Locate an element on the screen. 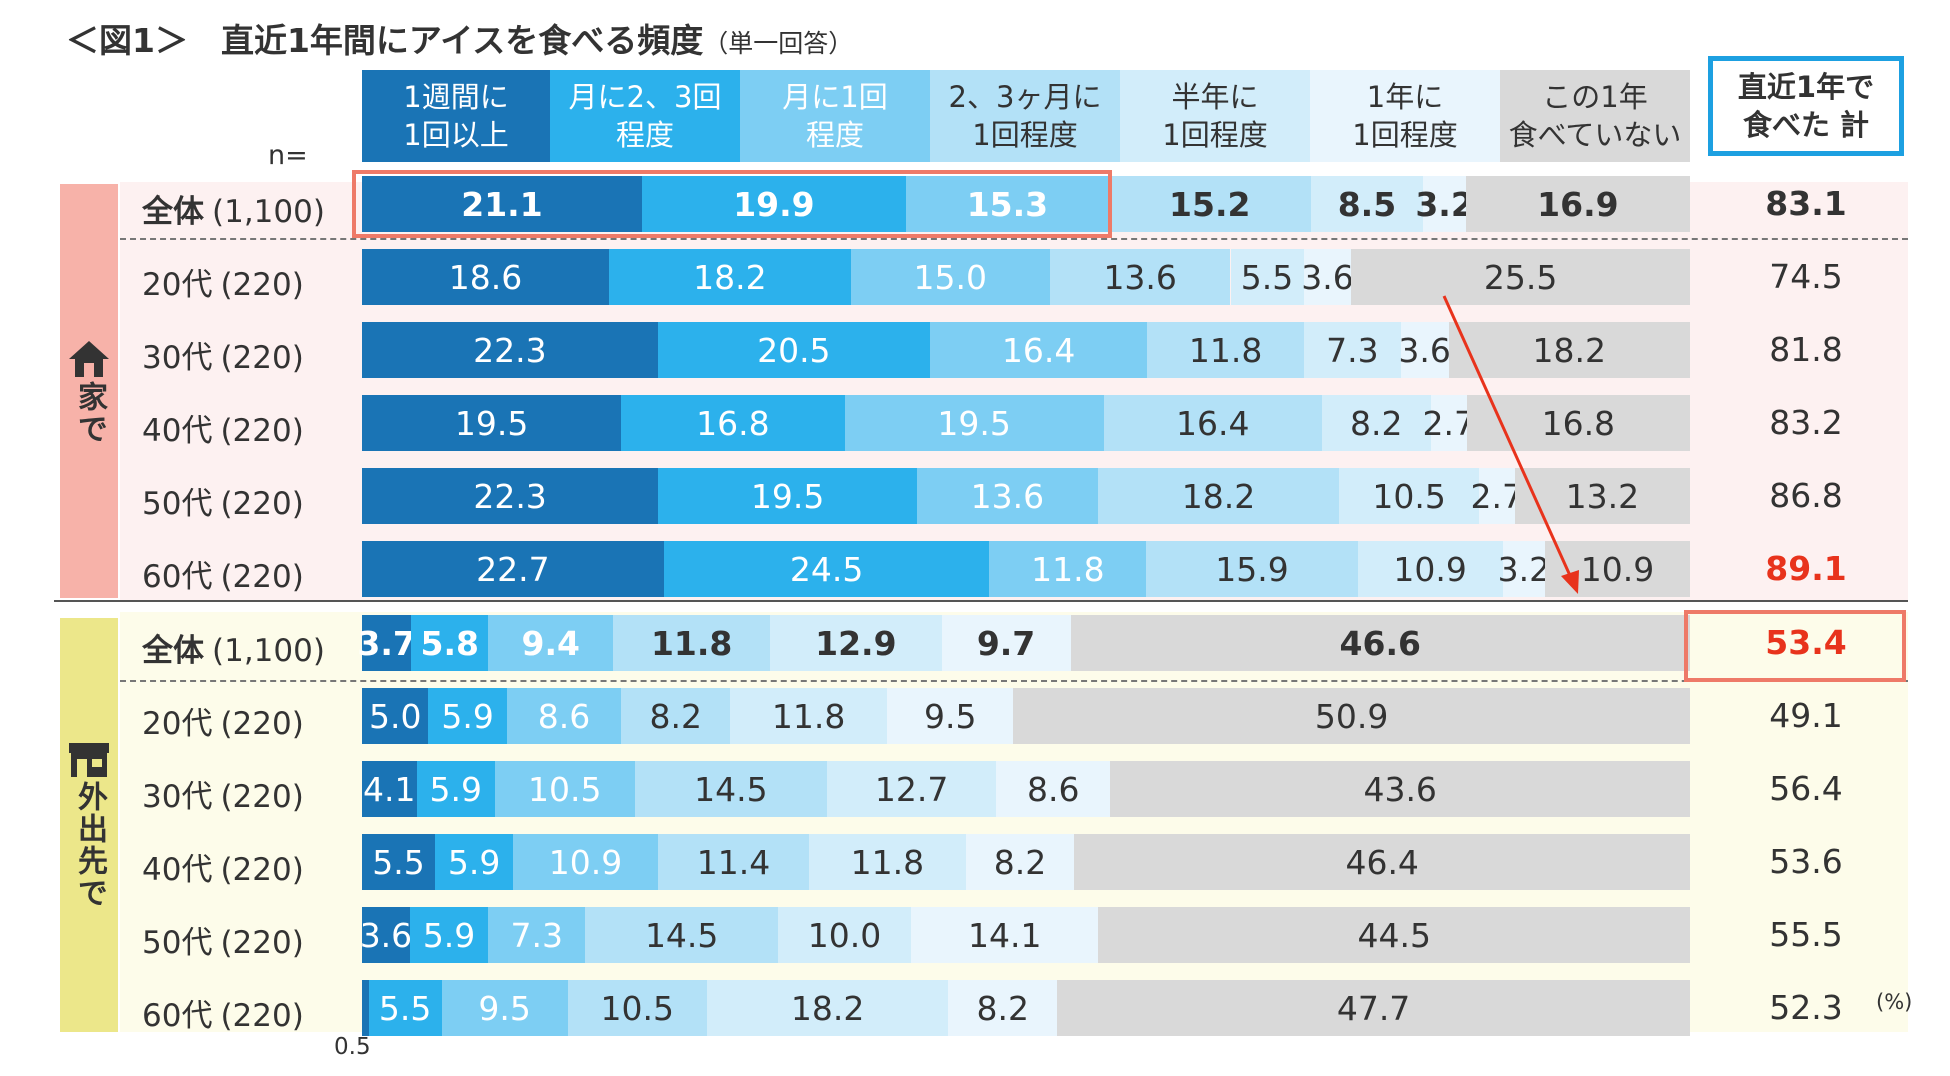 The height and width of the screenshot is (1076, 1950). legend-header-1: 1週間に 1回以上 is located at coordinates (456, 116).